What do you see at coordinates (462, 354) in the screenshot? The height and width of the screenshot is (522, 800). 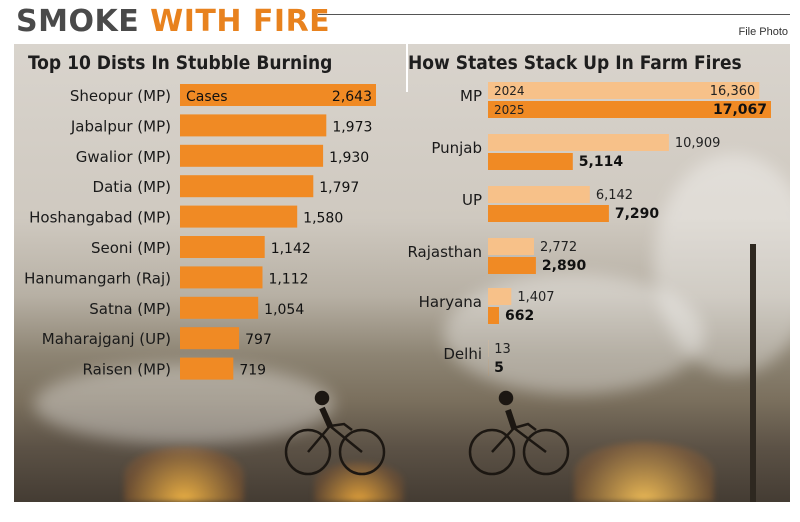 I see `state-label: Delhi` at bounding box center [462, 354].